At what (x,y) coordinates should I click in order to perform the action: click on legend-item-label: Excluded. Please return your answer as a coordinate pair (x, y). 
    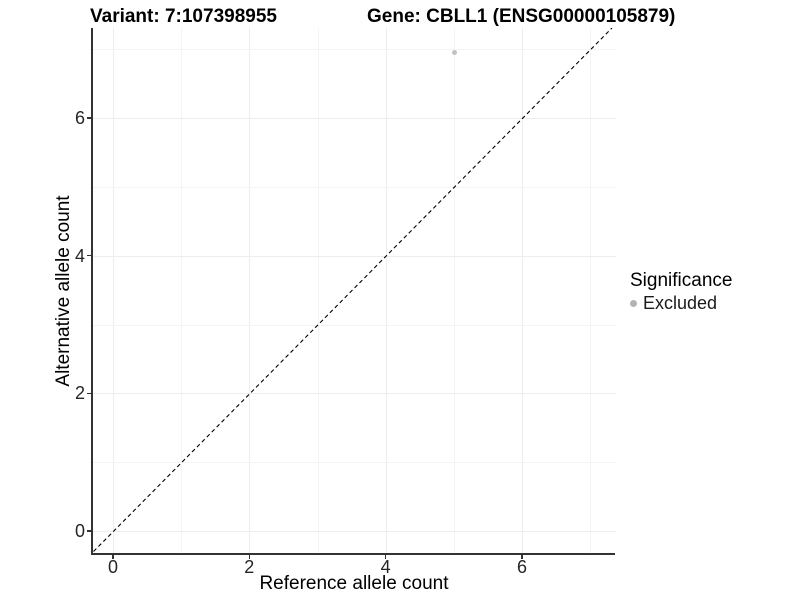
    Looking at the image, I should click on (680, 303).